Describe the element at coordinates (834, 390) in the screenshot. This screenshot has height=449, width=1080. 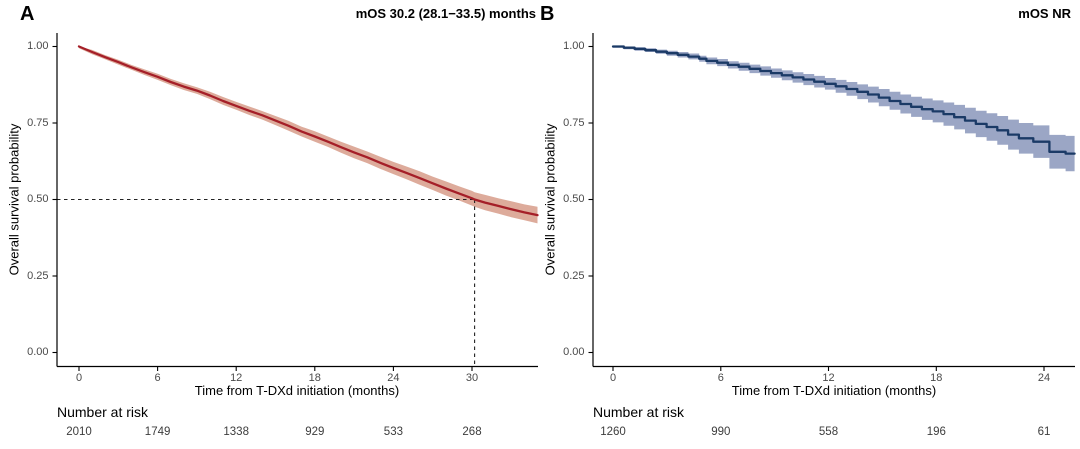
I see `panel-b-x-axis-title: Time from T-DXd initiation (months)` at that location.